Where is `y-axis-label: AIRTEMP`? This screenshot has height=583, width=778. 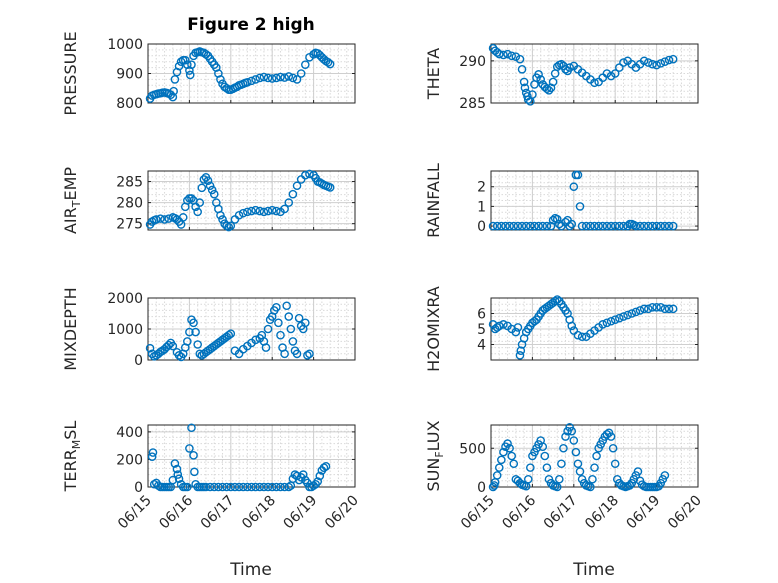
y-axis-label: AIRTEMP is located at coordinates (72, 200).